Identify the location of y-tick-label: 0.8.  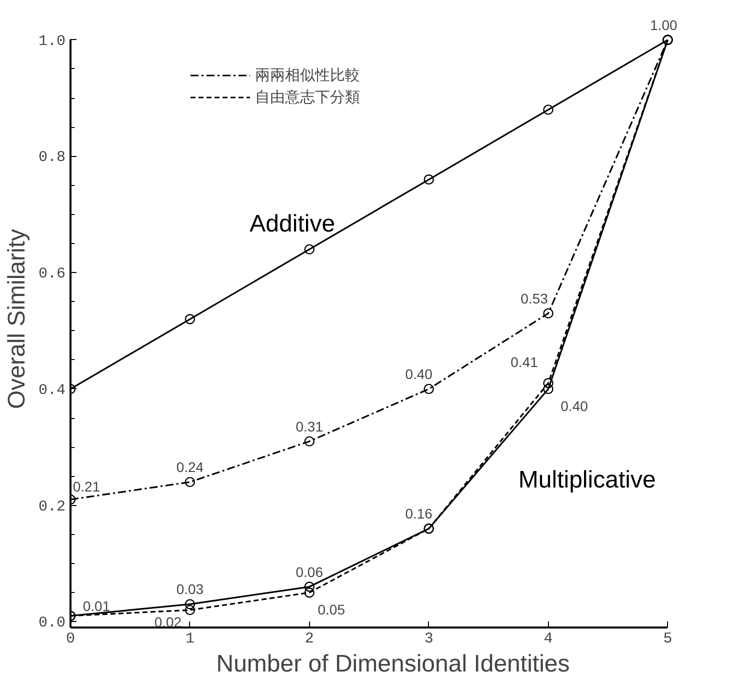
(52, 157).